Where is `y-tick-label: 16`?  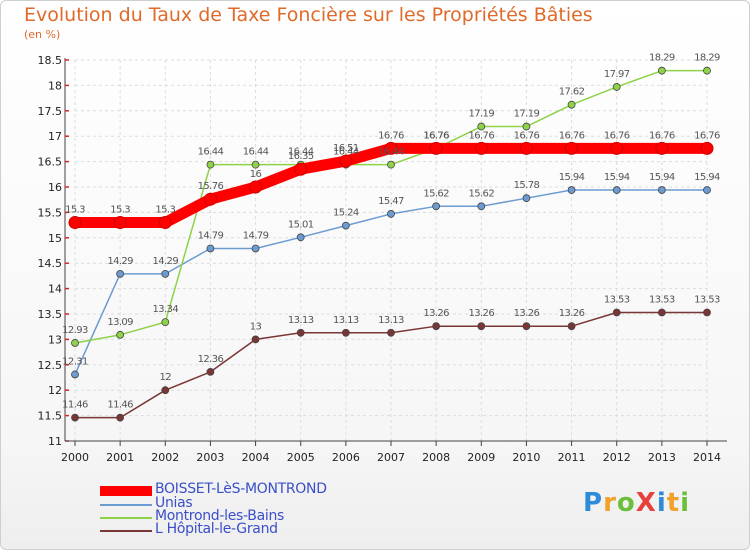
y-tick-label: 16 is located at coordinates (55, 187).